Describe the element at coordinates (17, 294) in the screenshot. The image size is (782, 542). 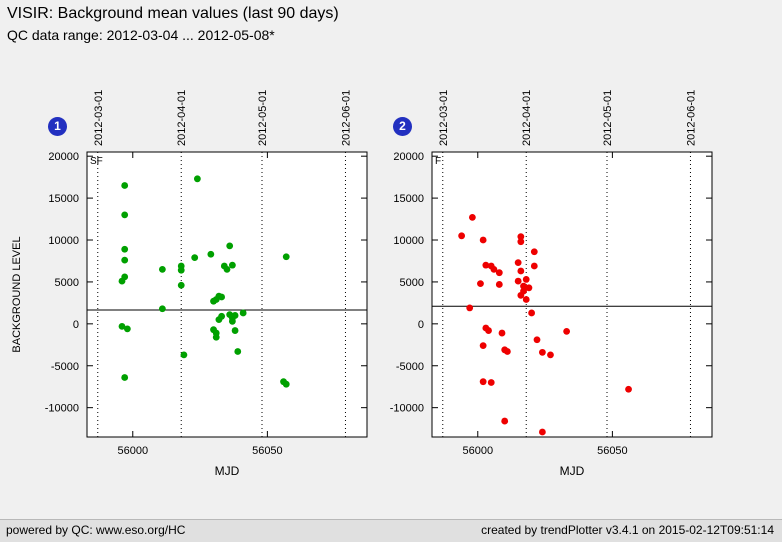
I see `y-axis-title: BACKGROUND LEVEL` at that location.